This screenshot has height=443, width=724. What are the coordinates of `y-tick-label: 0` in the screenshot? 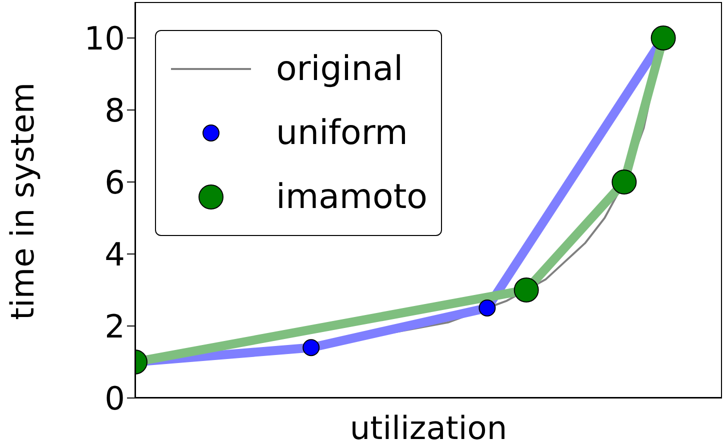 It's located at (114, 398).